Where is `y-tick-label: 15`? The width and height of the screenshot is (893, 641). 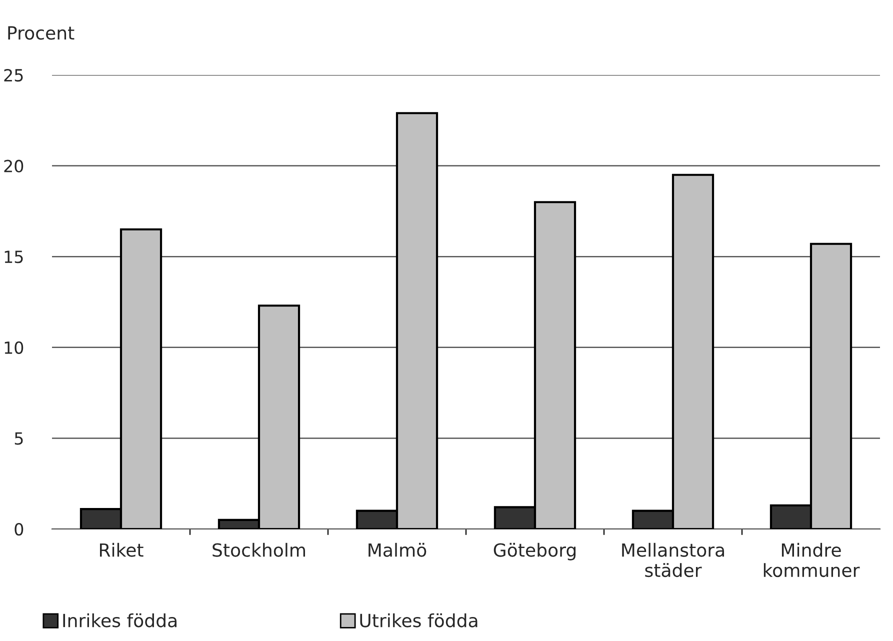
y-tick-label: 15 is located at coordinates (13, 257).